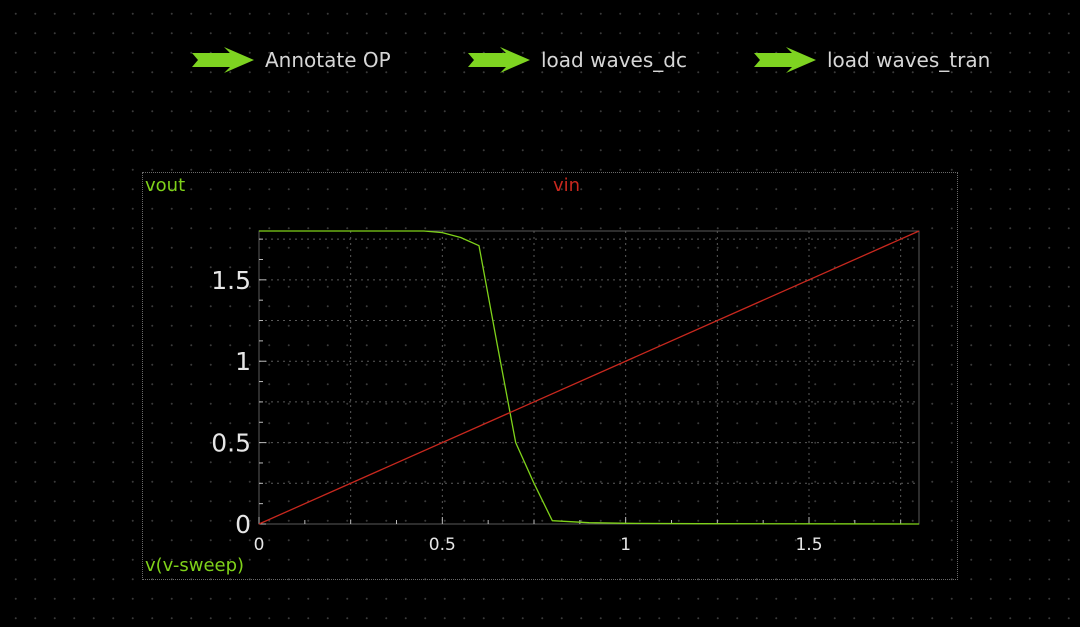  I want to click on x-tick-label: 0, so click(259, 545).